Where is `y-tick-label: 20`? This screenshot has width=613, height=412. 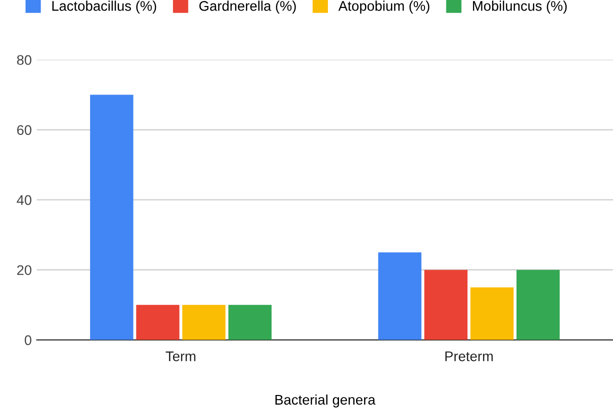
y-tick-label: 20 is located at coordinates (24, 270).